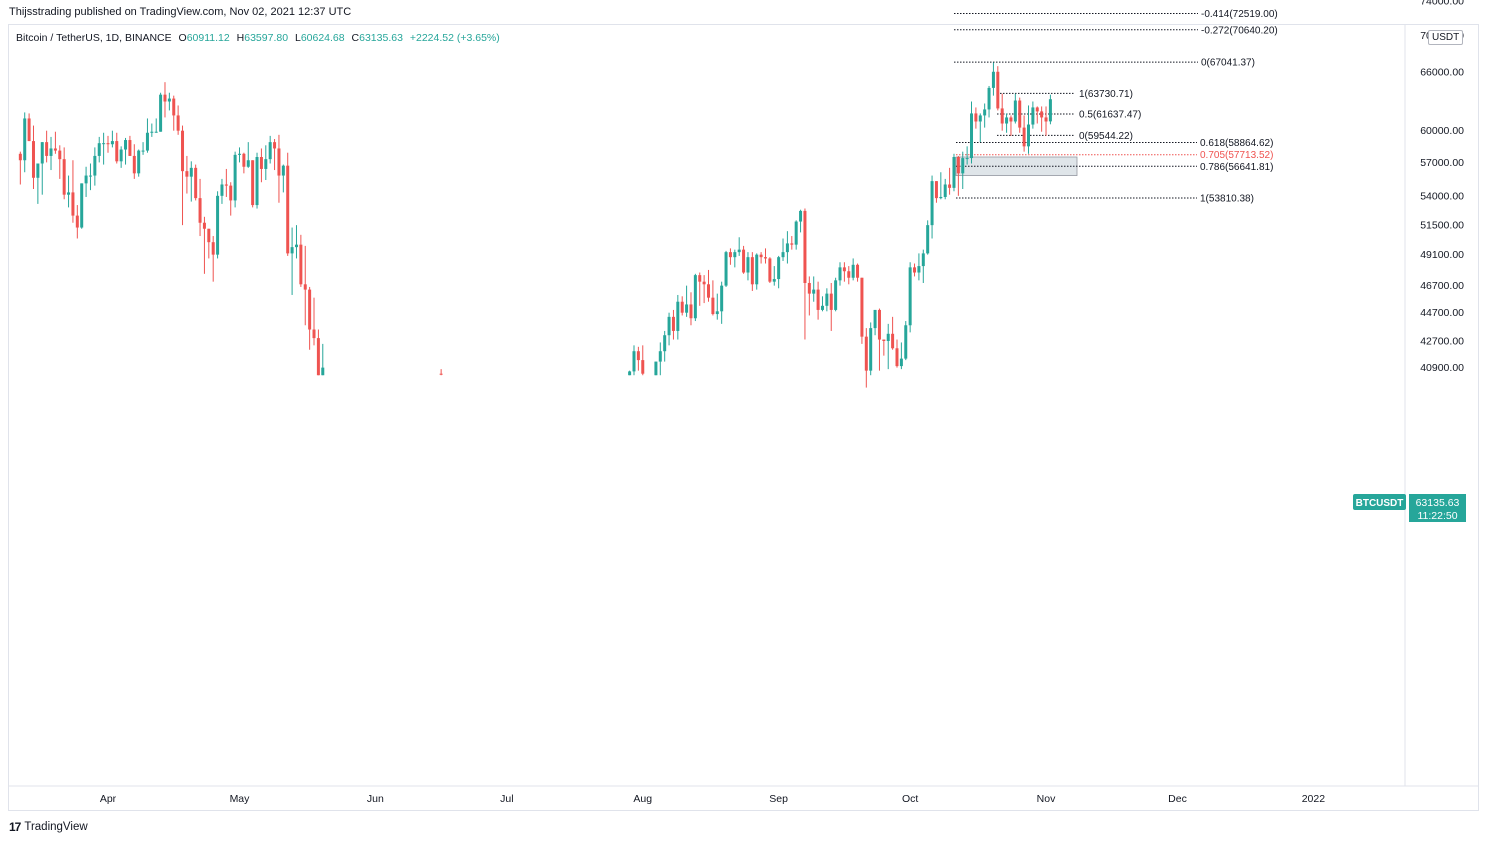  What do you see at coordinates (94, 38) in the screenshot?
I see `symbol-name: Bitcoin / TetherUS, 1D, BINANCE` at bounding box center [94, 38].